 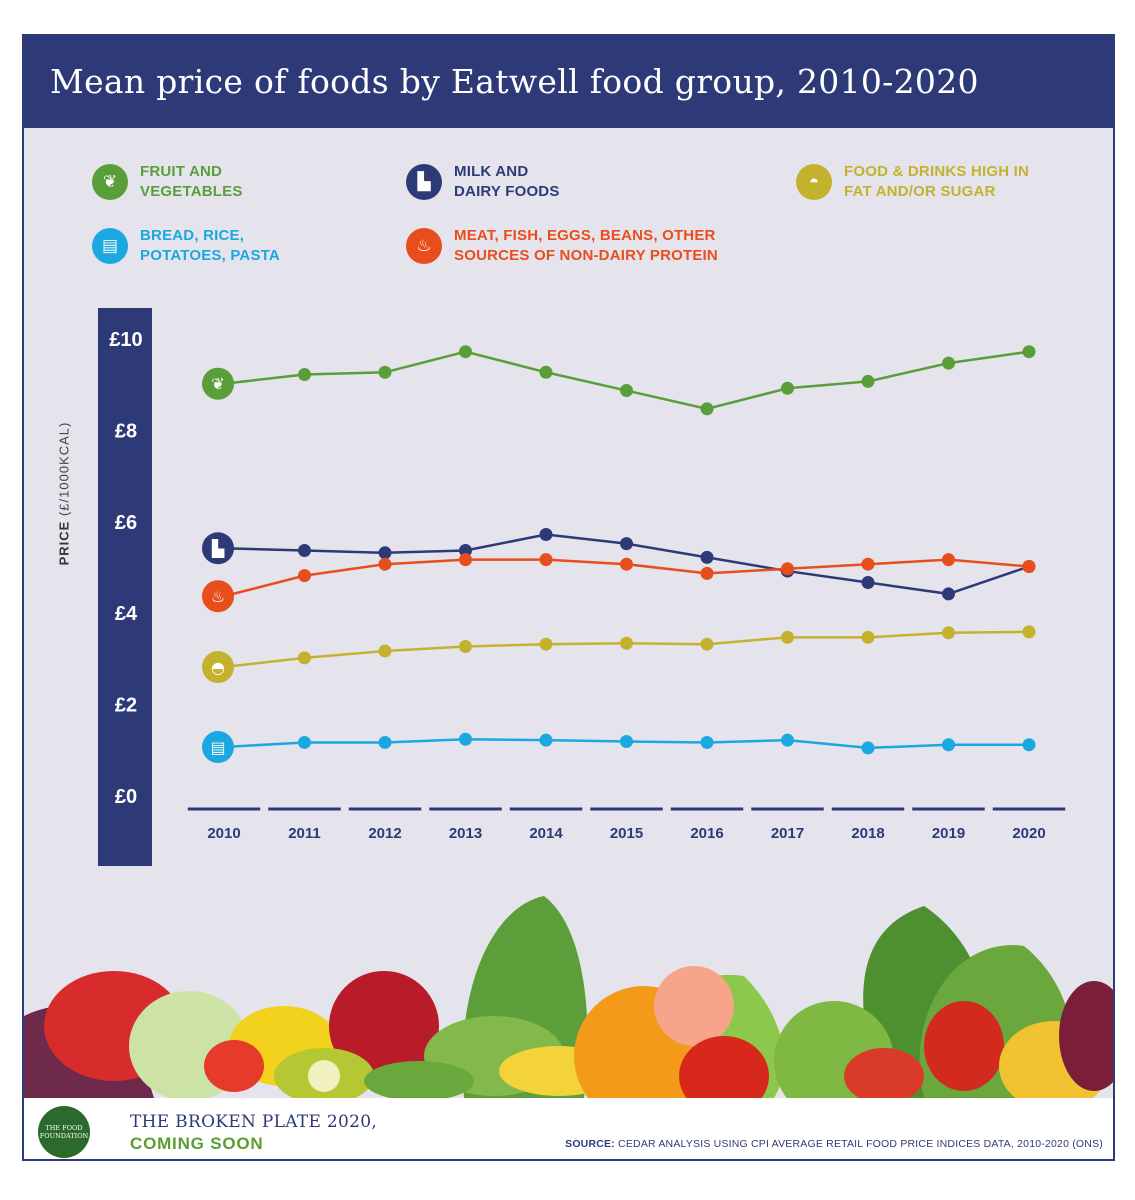 What do you see at coordinates (125, 340) in the screenshot?
I see `y-tick-label: £10` at bounding box center [125, 340].